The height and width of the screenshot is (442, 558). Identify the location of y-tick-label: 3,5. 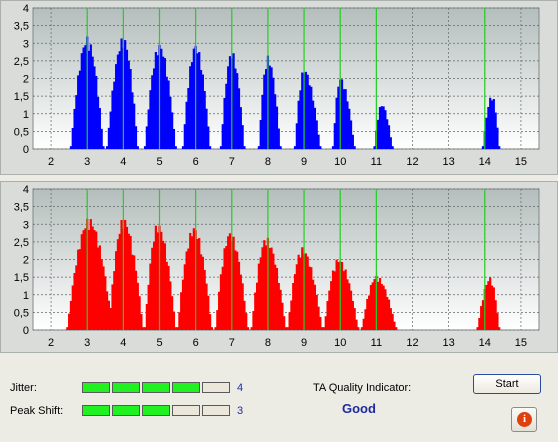
(21, 27).